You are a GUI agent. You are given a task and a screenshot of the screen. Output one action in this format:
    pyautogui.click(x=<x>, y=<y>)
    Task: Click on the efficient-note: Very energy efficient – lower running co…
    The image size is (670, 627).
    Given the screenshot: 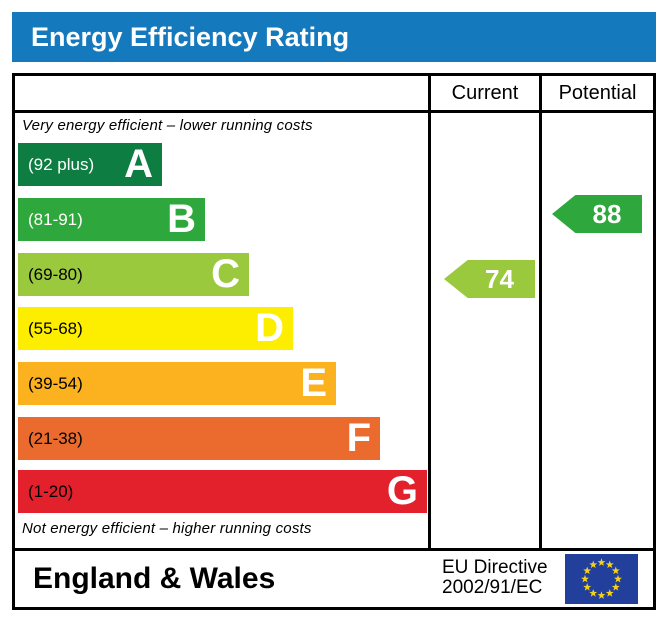 What is the action you would take?
    pyautogui.click(x=167, y=125)
    